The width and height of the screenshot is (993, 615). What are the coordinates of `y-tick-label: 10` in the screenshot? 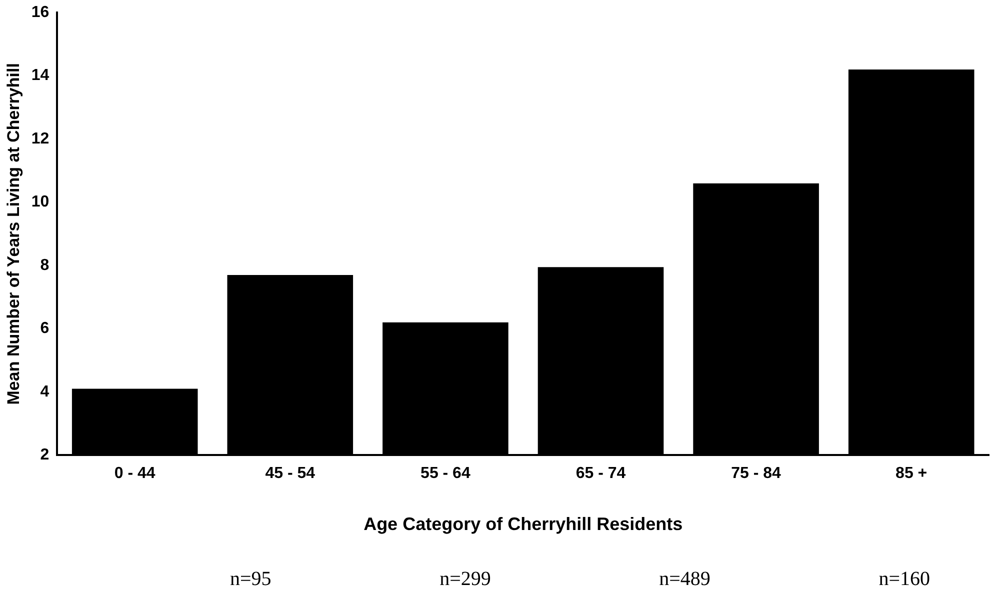 It's located at (40, 202).